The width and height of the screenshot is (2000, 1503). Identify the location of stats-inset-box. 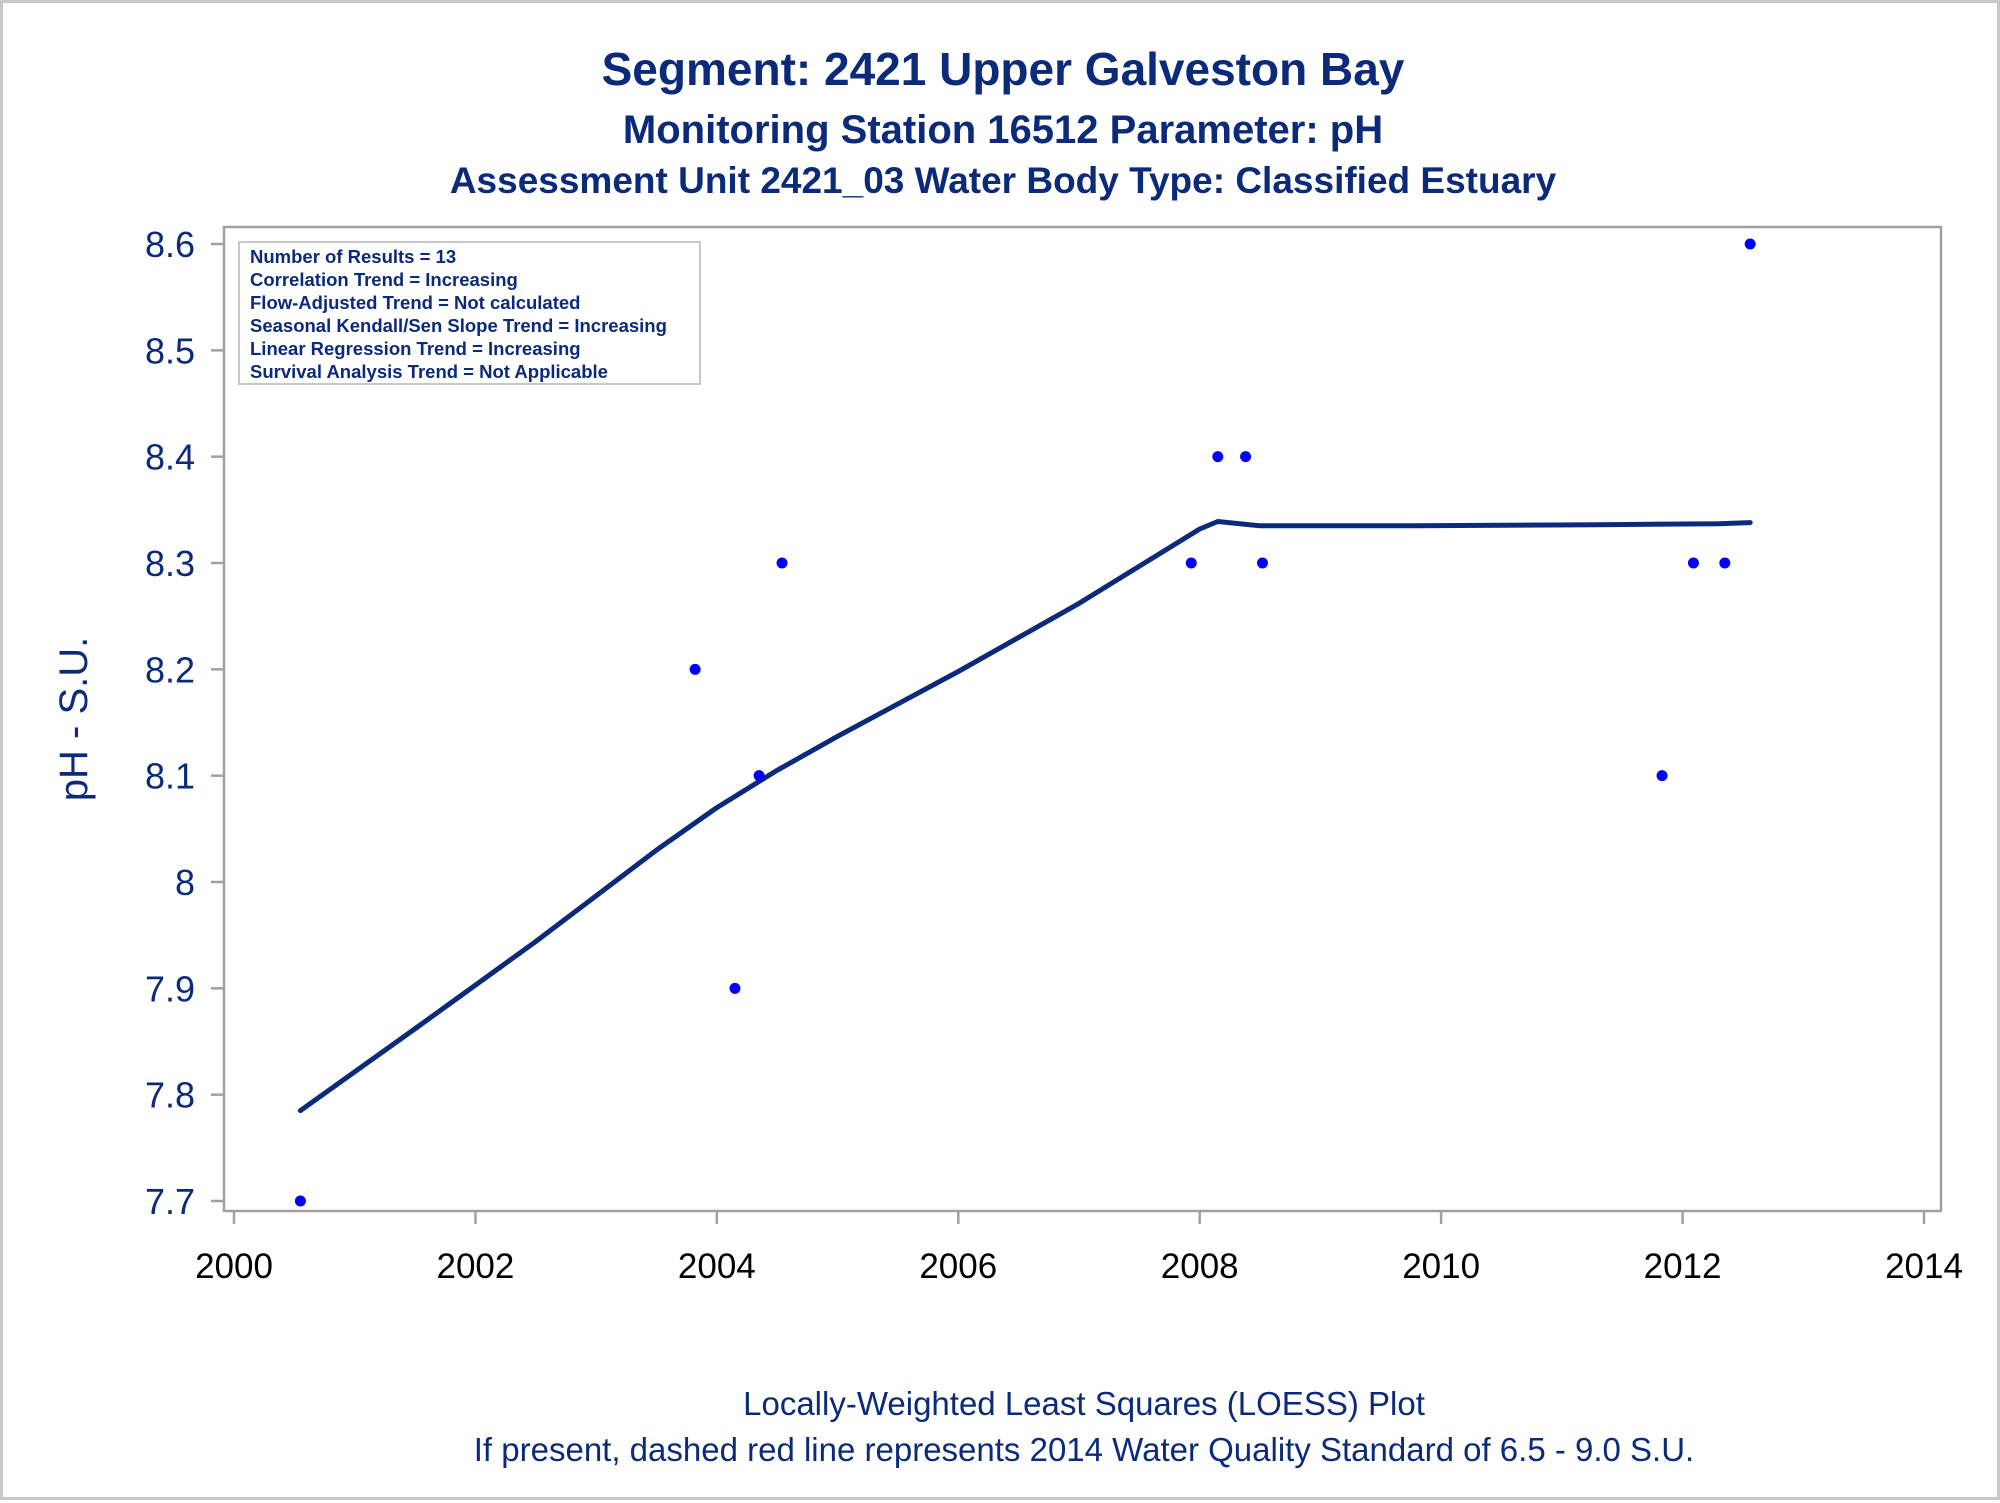
(469, 313).